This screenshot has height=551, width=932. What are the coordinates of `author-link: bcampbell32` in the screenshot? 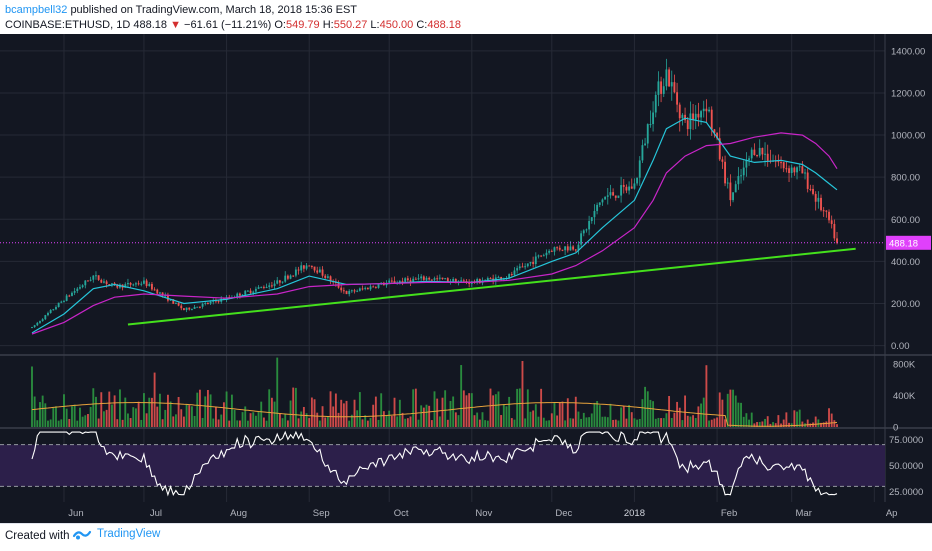 It's located at (36, 10).